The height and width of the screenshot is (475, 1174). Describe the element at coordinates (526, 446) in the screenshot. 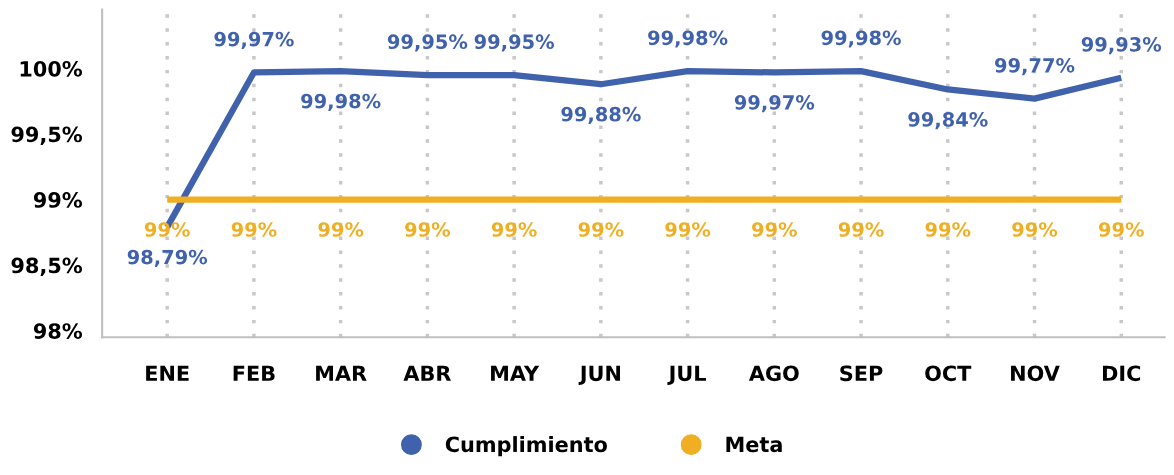

I see `legend-label: Cumplimiento` at that location.